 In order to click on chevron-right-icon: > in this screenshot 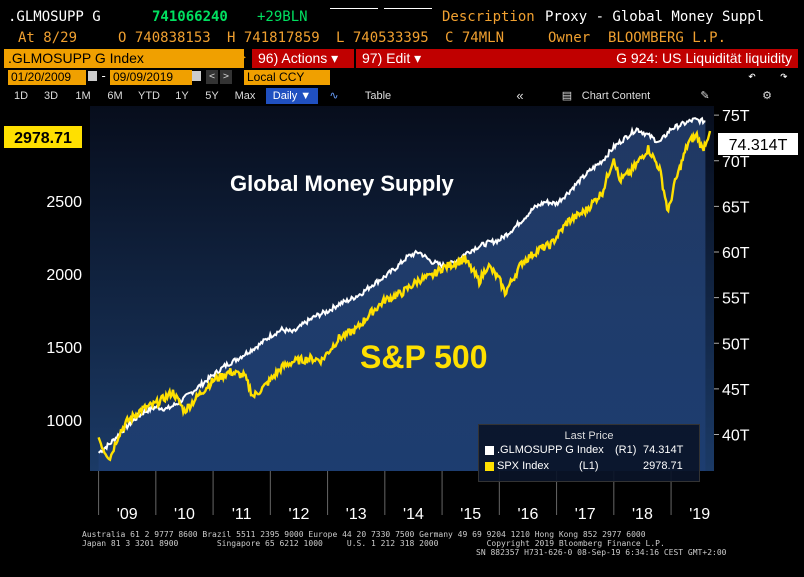, I will do `click(226, 77)`.